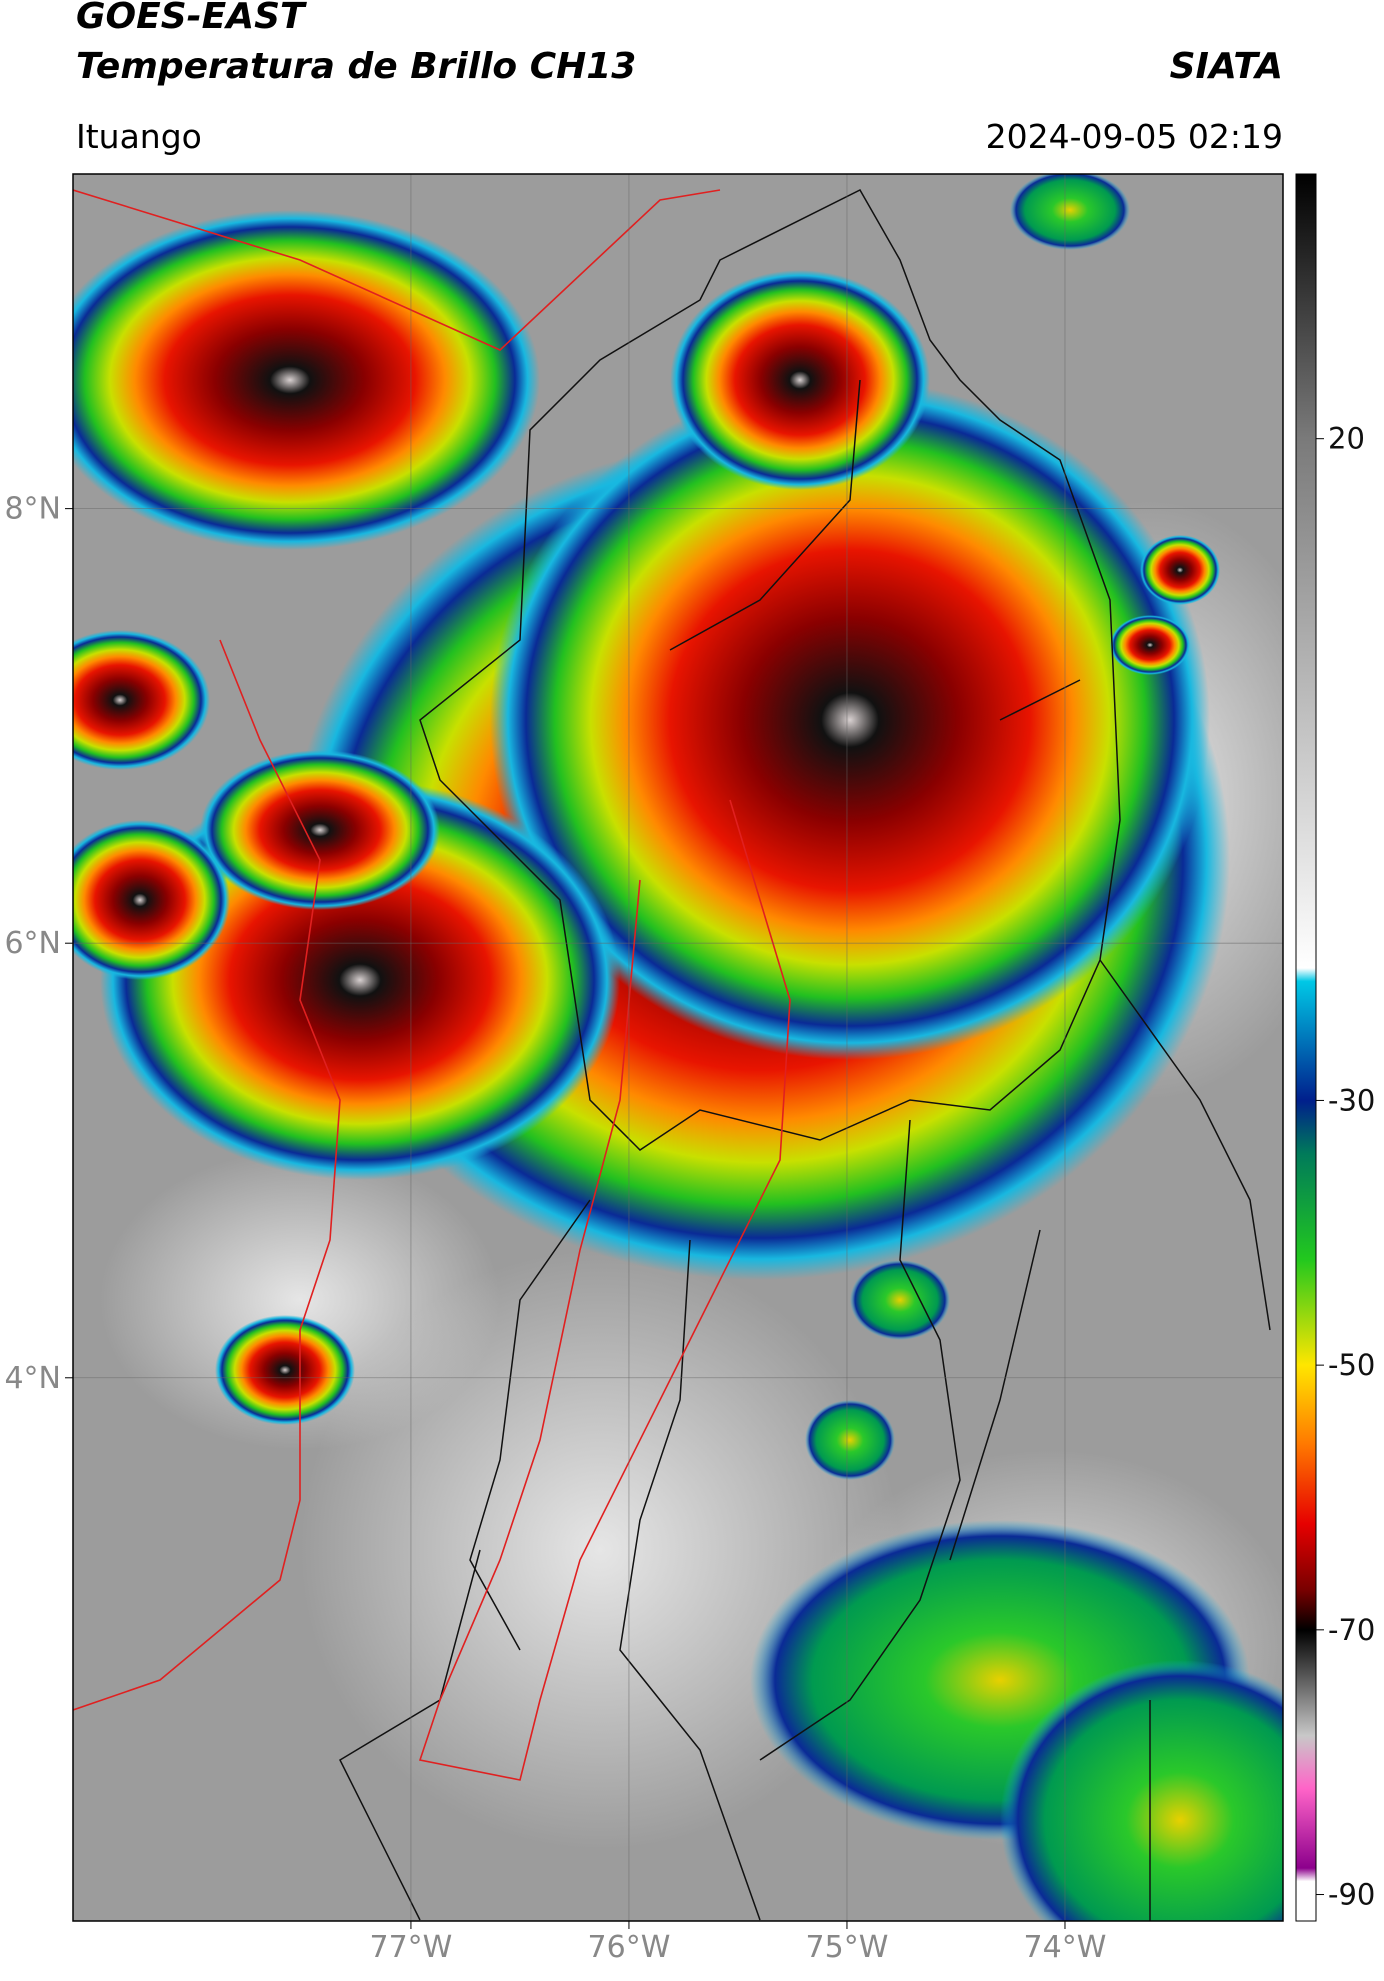  Describe the element at coordinates (32, 943) in the screenshot. I see `y-tick-label: 6°N` at that location.